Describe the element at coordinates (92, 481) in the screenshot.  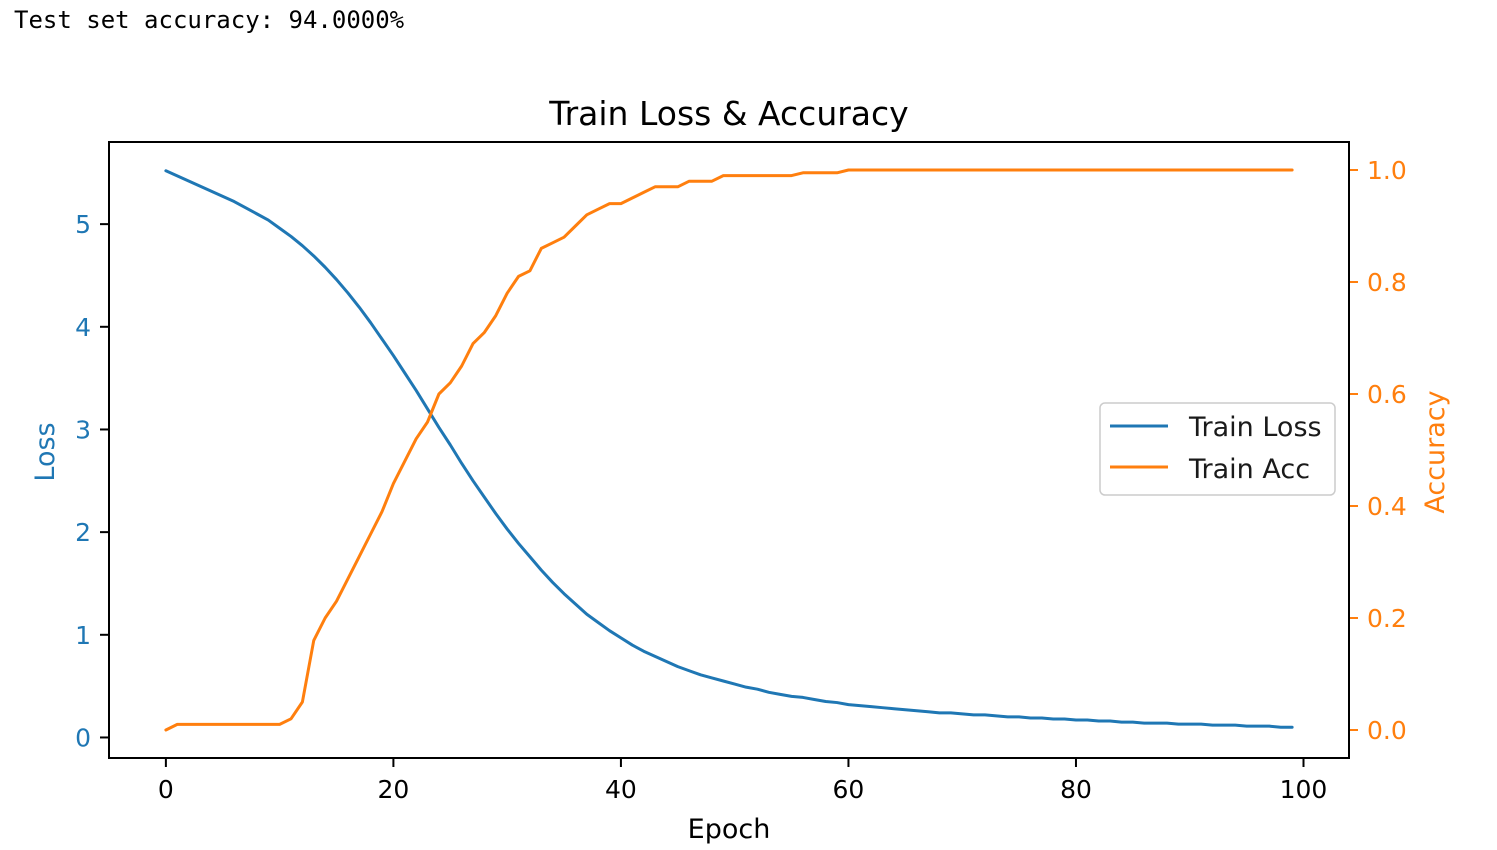
I see `left-axis: 0 1 2 3 4 5` at that location.